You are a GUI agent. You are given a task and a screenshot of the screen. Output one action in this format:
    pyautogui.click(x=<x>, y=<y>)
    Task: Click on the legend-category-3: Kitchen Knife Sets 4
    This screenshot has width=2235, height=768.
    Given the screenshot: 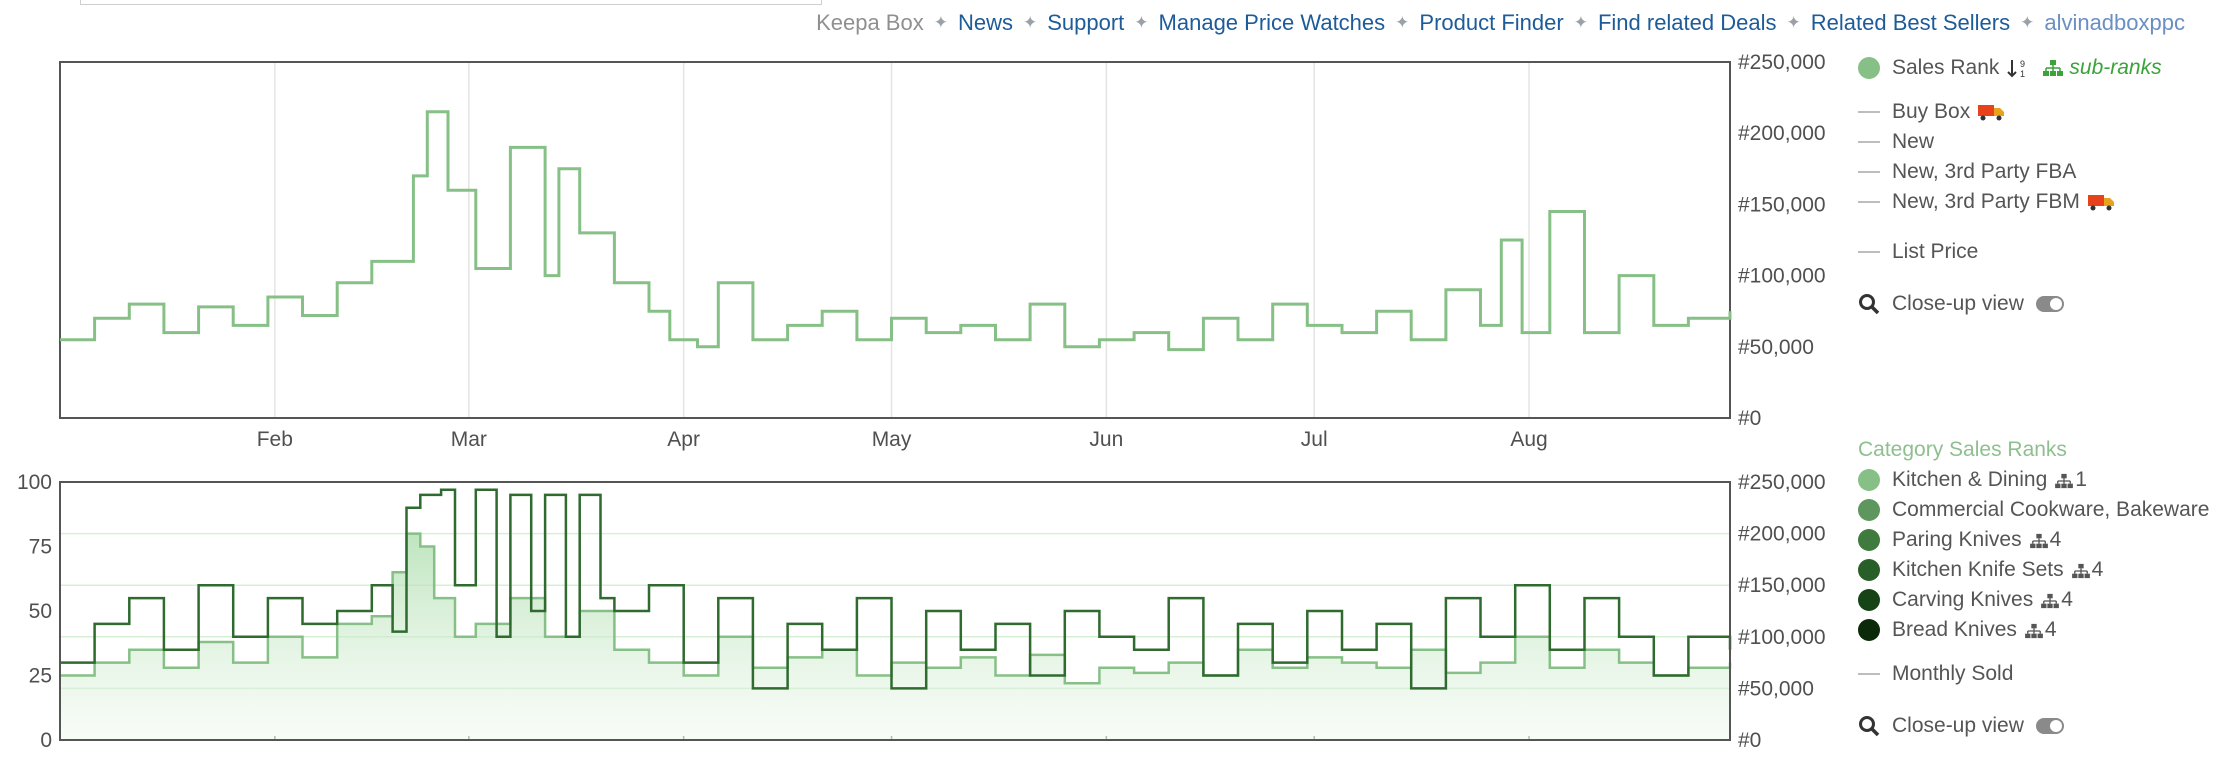 What is the action you would take?
    pyautogui.click(x=1980, y=570)
    